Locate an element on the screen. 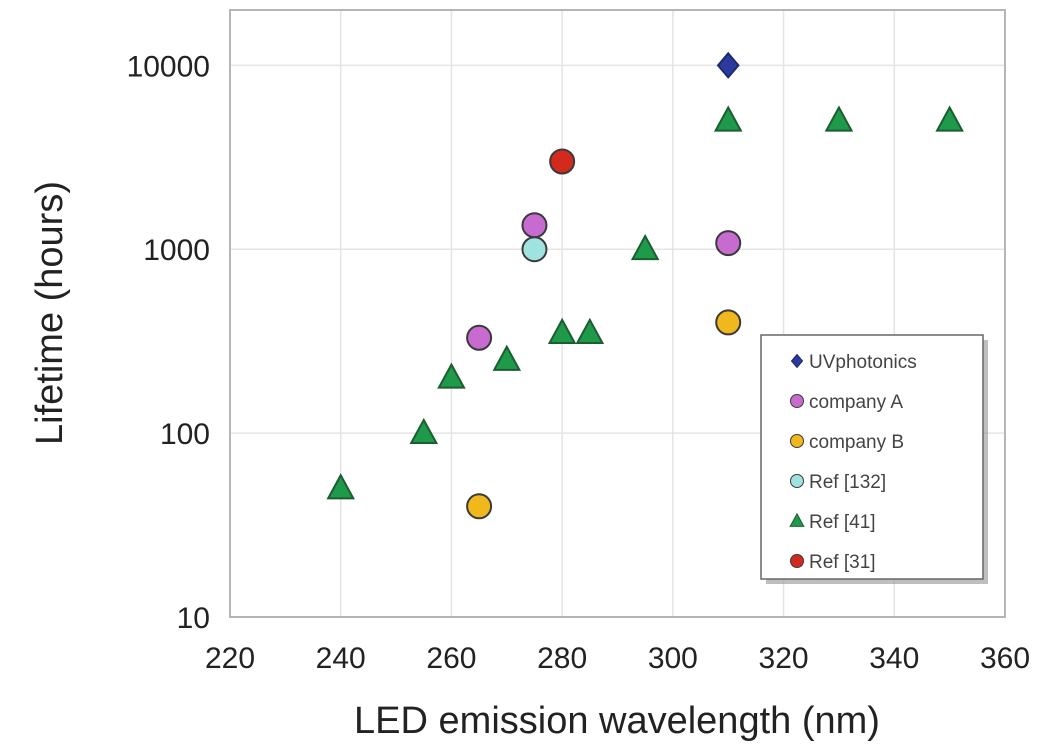 The image size is (1063, 744). x-tick-label: 280 is located at coordinates (562, 658).